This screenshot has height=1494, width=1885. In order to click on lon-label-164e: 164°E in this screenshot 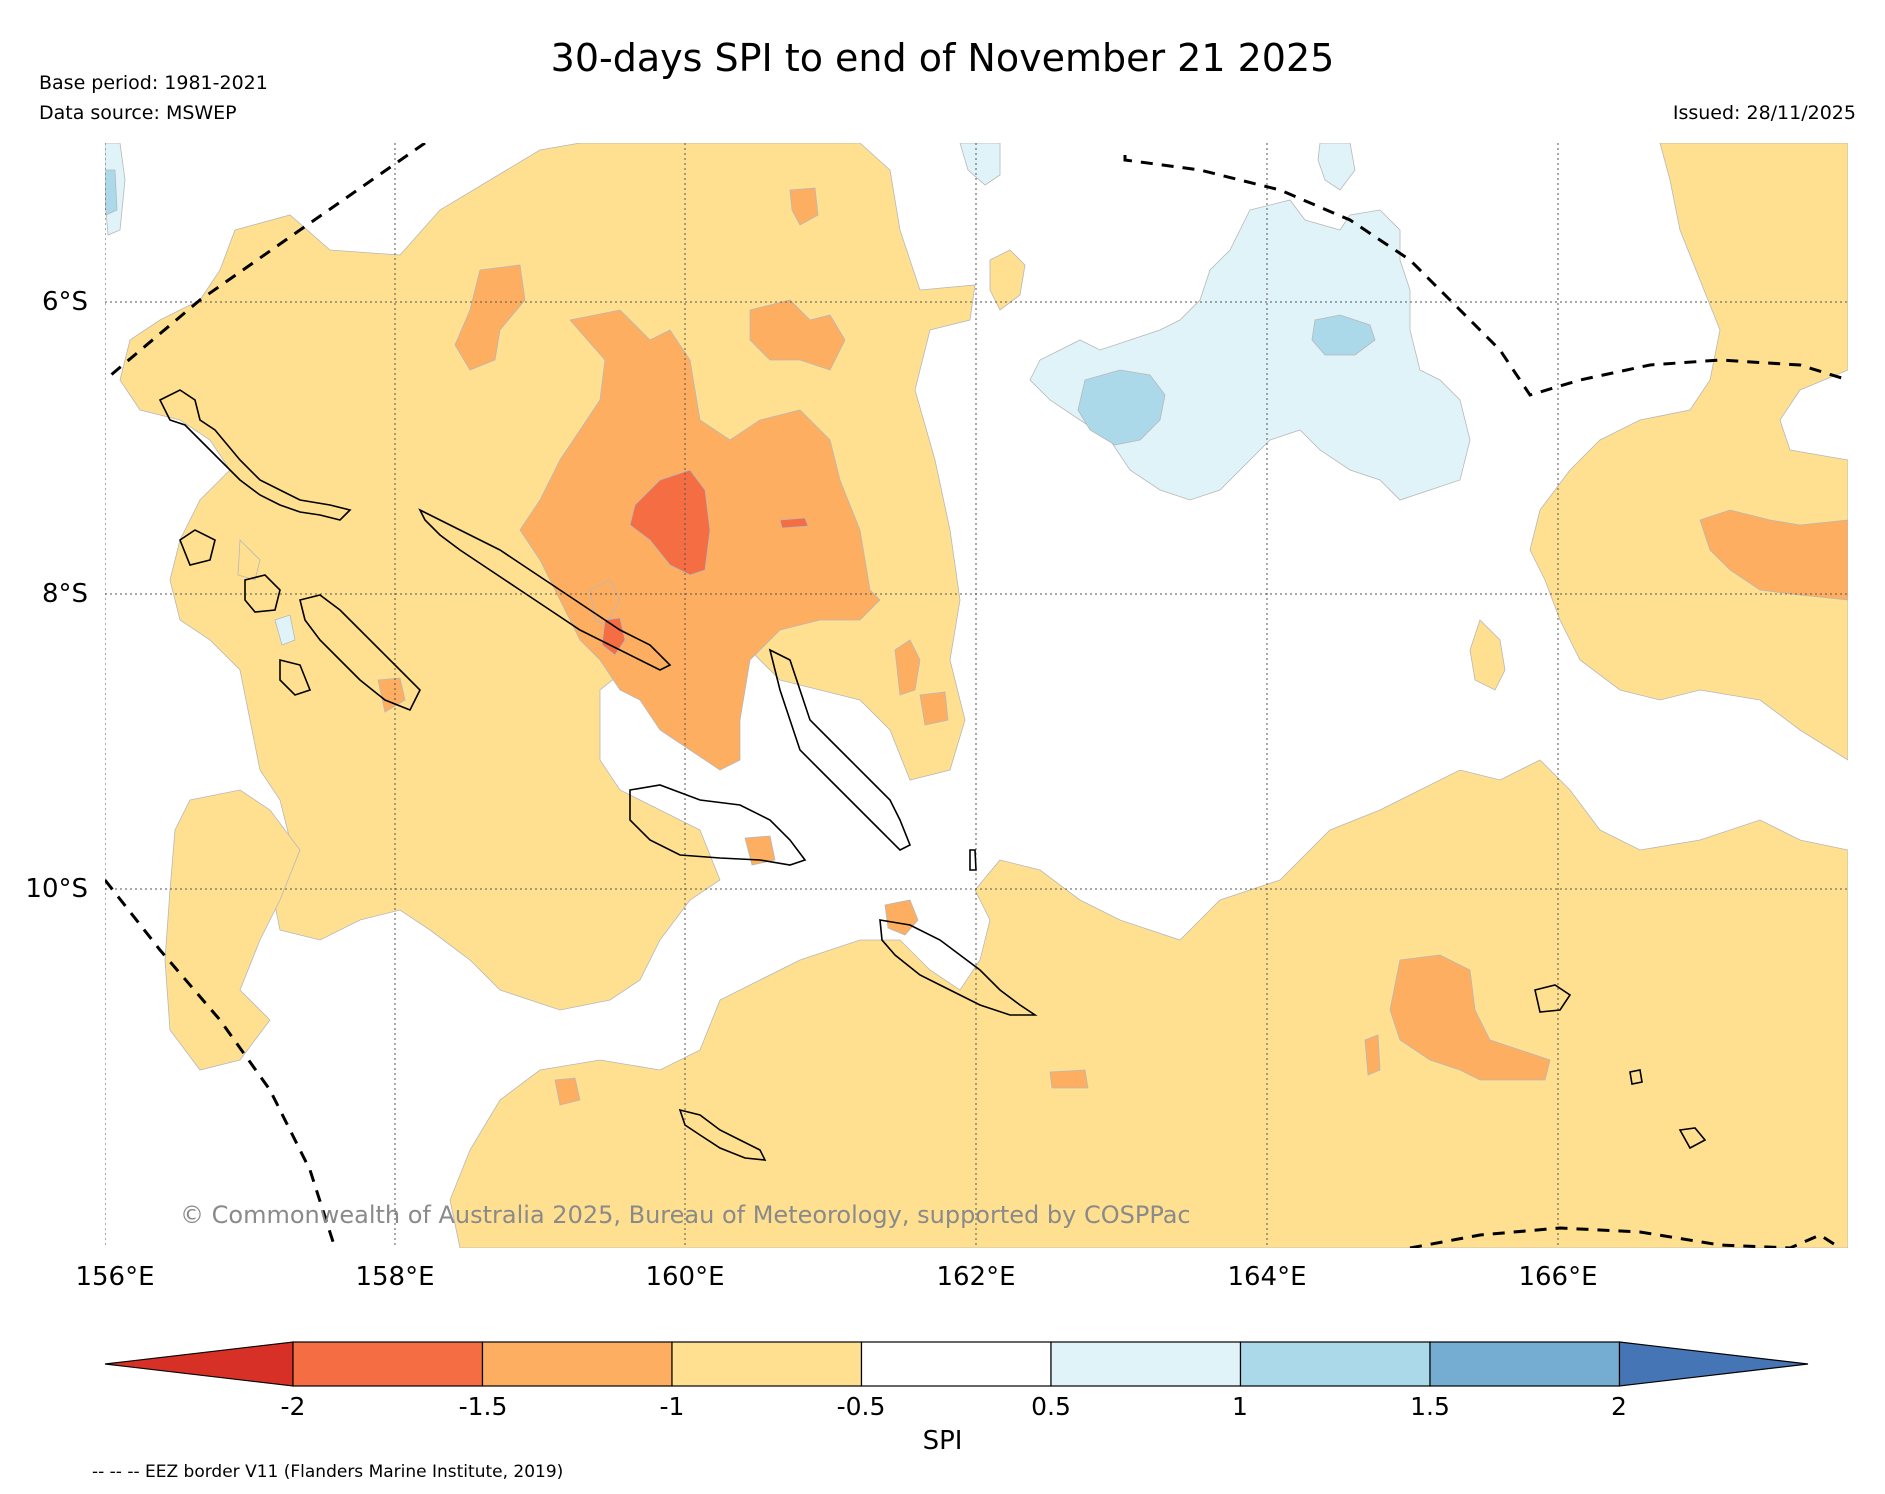, I will do `click(1267, 1277)`.